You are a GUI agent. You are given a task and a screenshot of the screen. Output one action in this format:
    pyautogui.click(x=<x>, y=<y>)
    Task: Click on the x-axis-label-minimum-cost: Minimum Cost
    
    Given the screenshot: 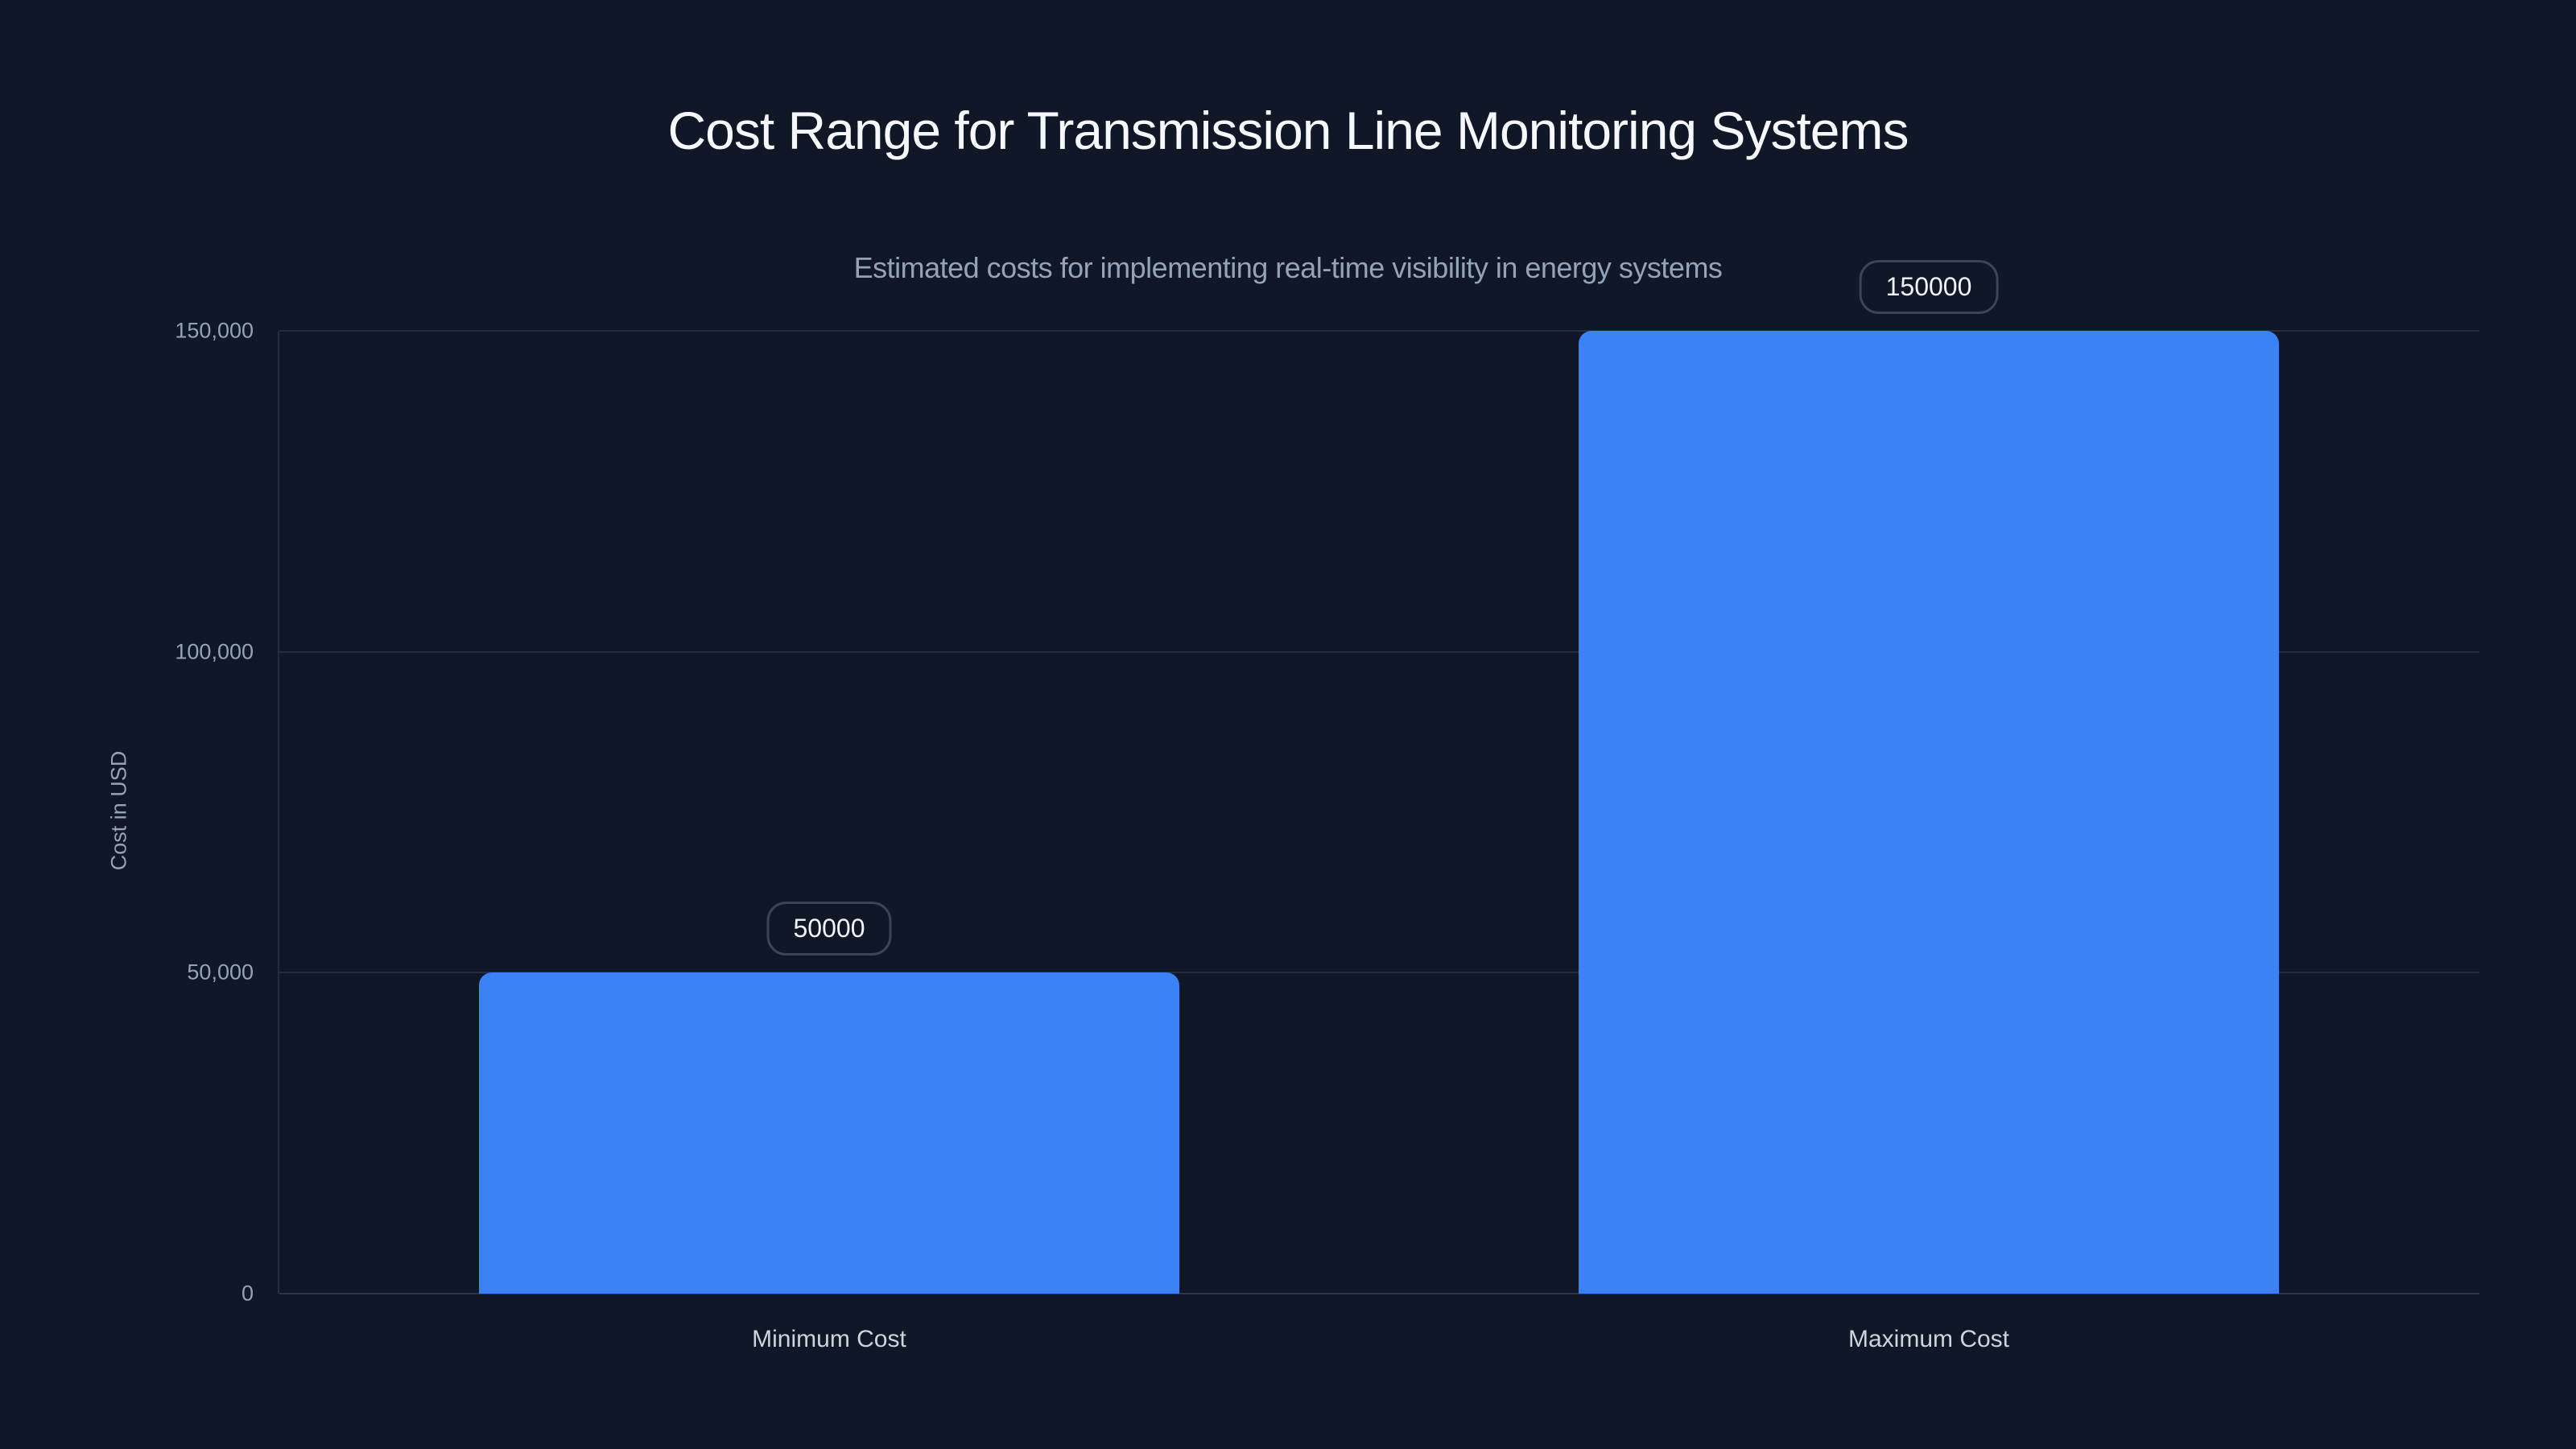 What is the action you would take?
    pyautogui.click(x=829, y=1339)
    